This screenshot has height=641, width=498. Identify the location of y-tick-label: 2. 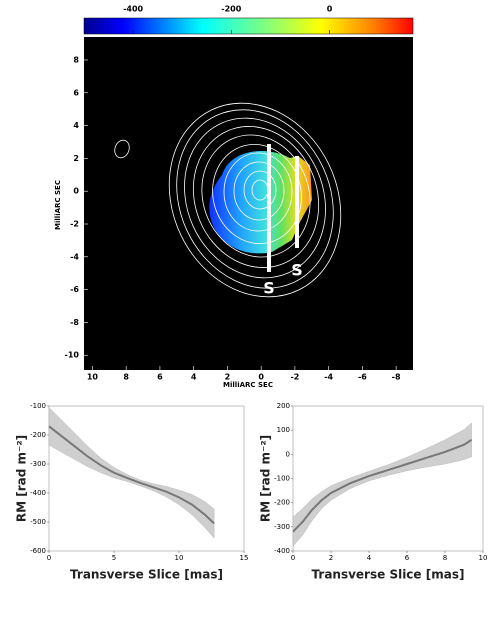
(76, 158).